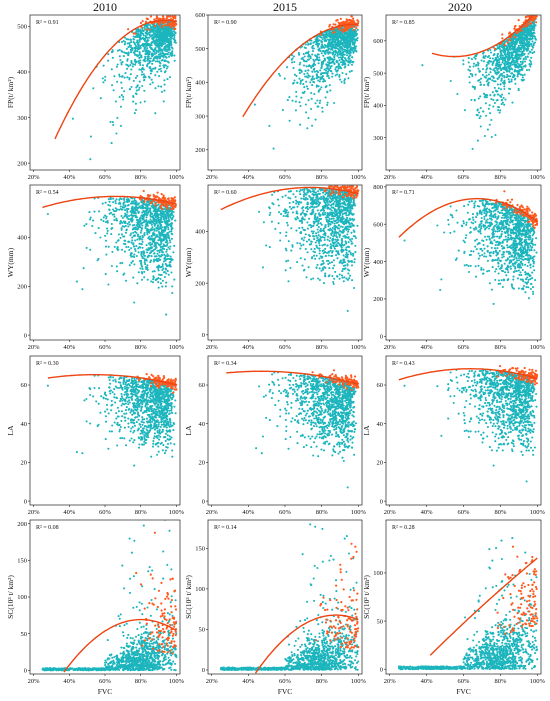 The width and height of the screenshot is (550, 701). I want to click on y-tick-label: 500, so click(200, 49).